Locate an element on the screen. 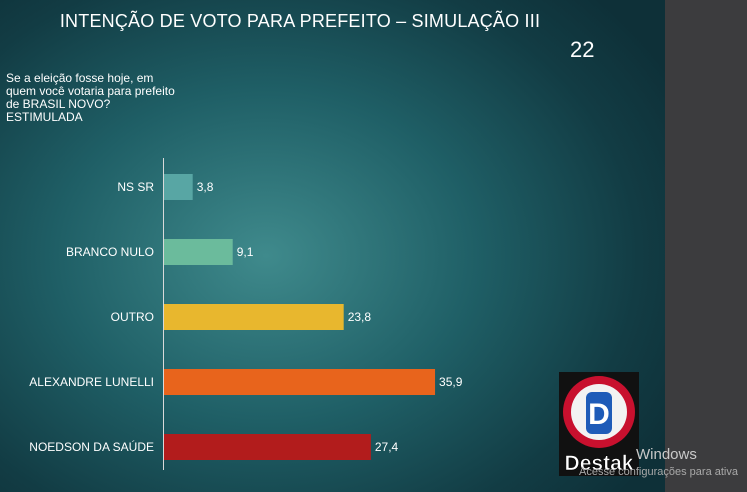  value-label: 23,8 is located at coordinates (360, 317).